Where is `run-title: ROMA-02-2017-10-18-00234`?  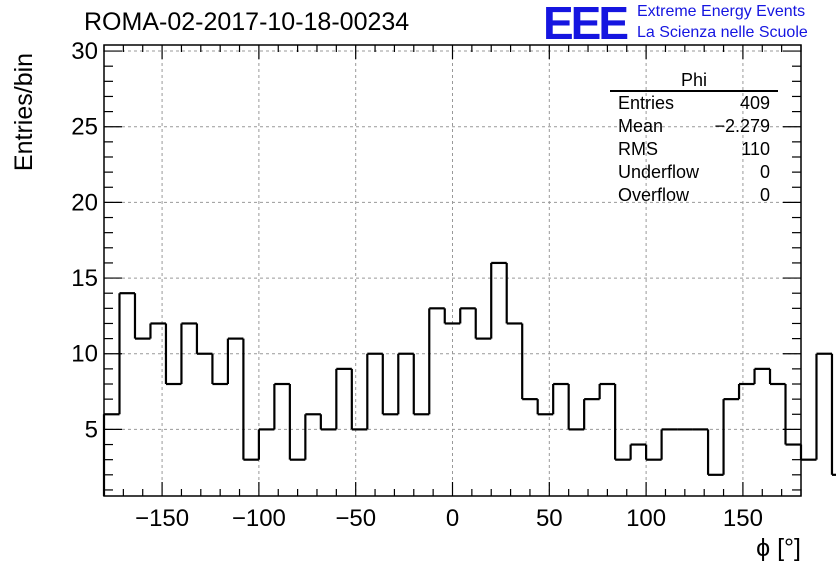
run-title: ROMA-02-2017-10-18-00234 is located at coordinates (247, 22).